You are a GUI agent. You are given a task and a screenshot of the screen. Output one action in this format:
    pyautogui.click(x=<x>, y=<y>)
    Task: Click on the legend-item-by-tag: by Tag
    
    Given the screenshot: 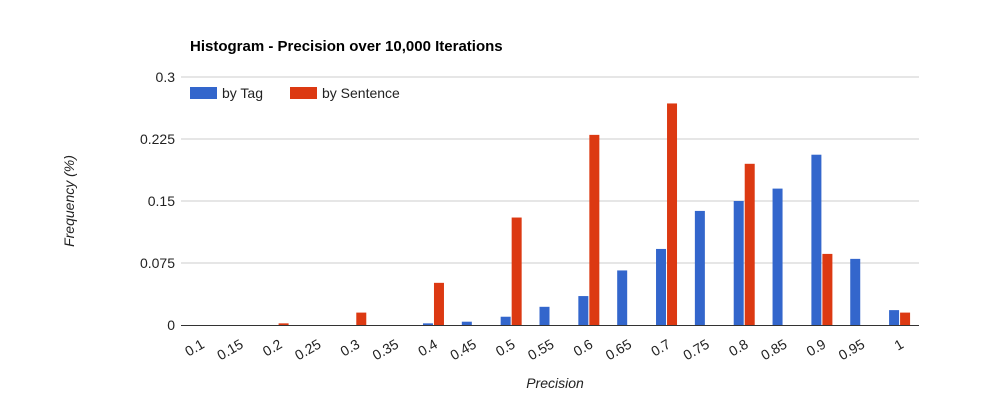 What is the action you would take?
    pyautogui.click(x=226, y=93)
    